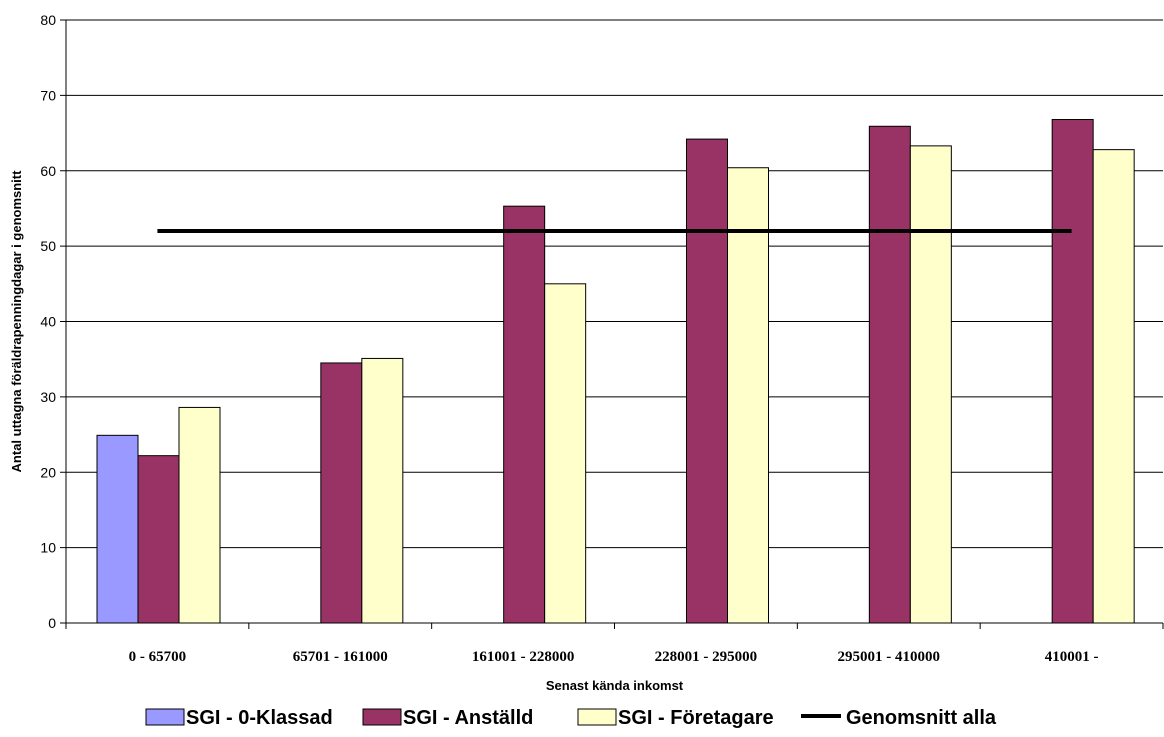 This screenshot has height=737, width=1164. Describe the element at coordinates (1072, 657) in the screenshot. I see `x-category-label: 410001 -` at that location.